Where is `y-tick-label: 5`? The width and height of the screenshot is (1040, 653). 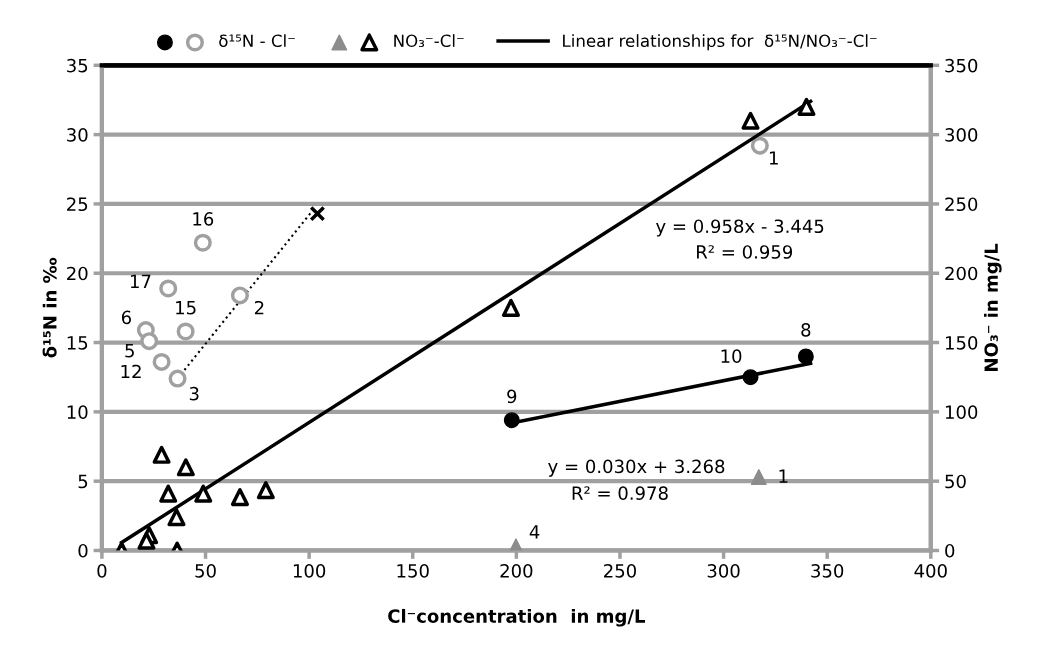 y-tick-label: 5 is located at coordinates (83, 481).